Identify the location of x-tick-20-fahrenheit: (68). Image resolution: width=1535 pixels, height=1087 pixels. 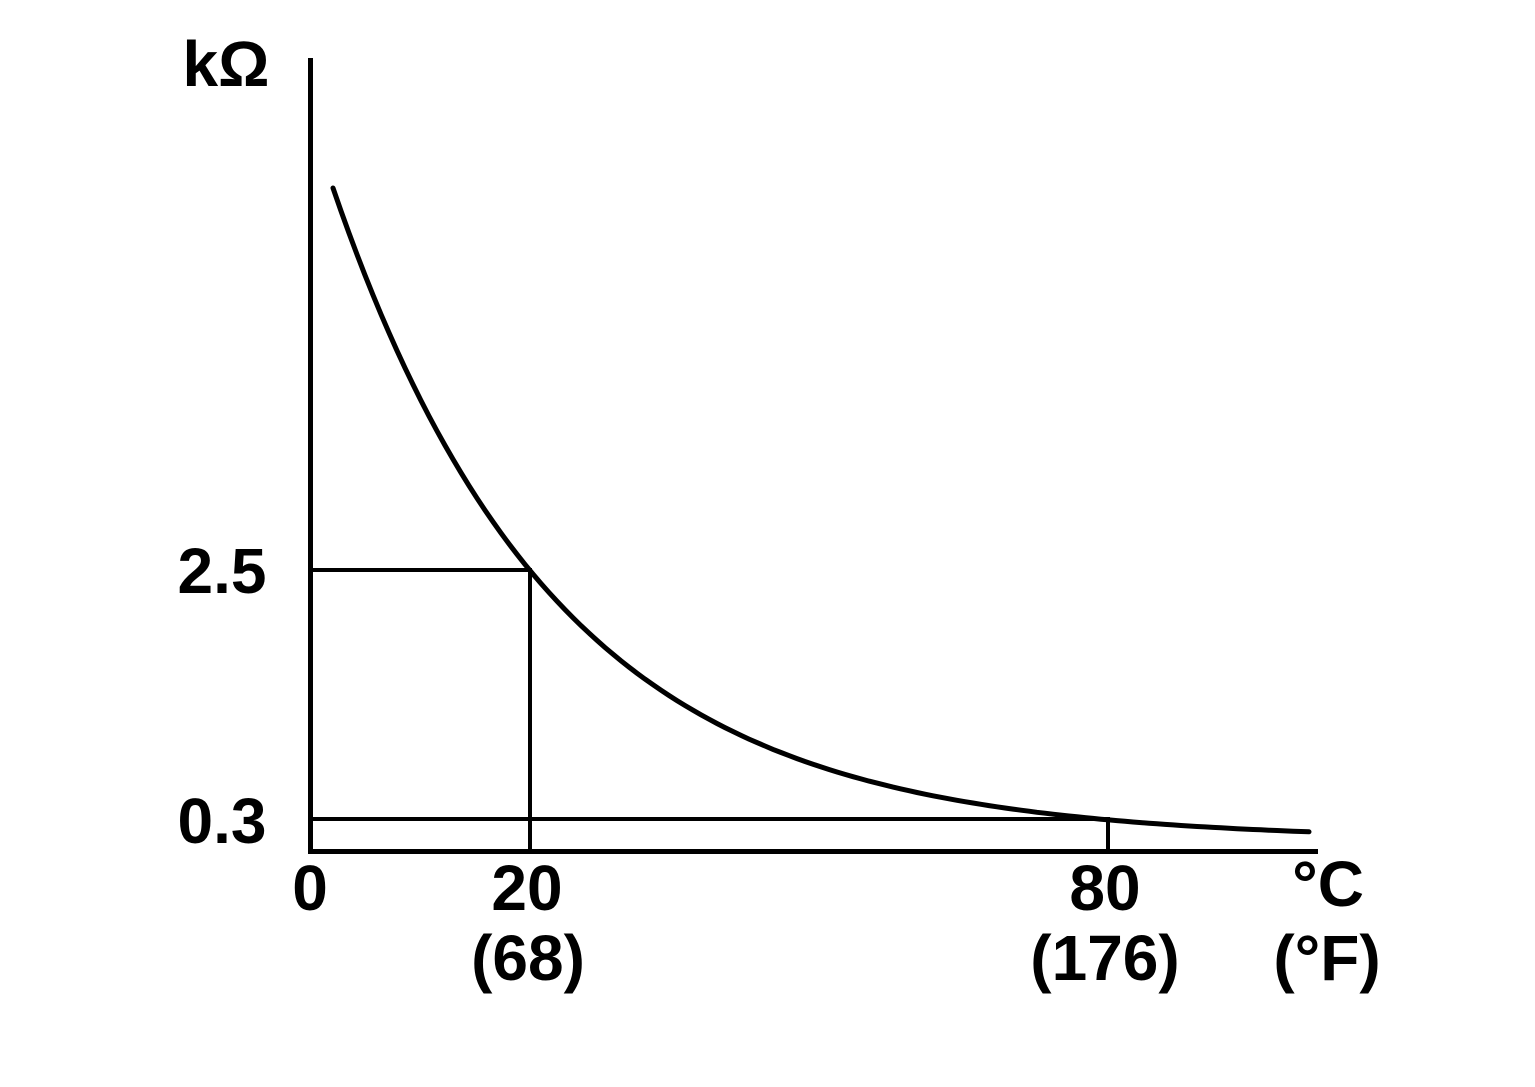
(528, 958).